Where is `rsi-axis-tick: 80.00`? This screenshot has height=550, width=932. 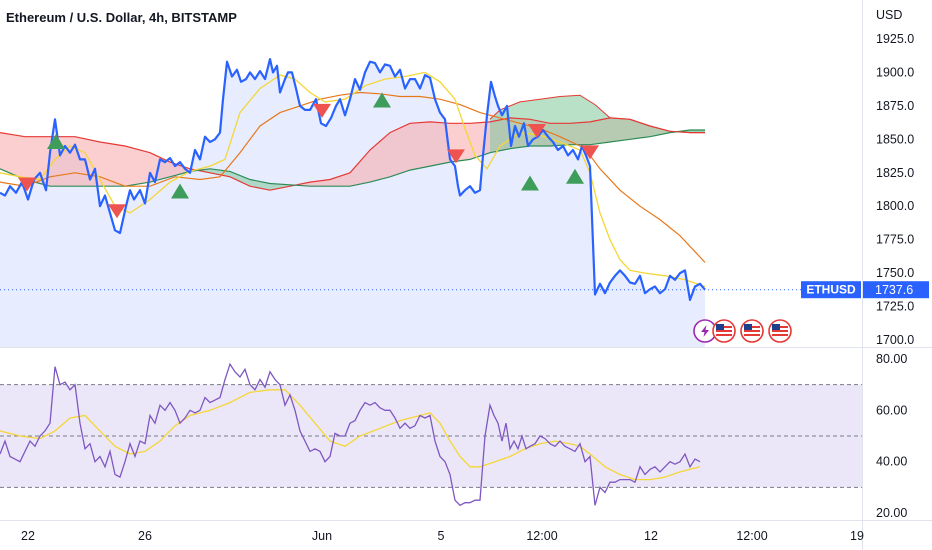
rsi-axis-tick: 80.00 is located at coordinates (891, 359).